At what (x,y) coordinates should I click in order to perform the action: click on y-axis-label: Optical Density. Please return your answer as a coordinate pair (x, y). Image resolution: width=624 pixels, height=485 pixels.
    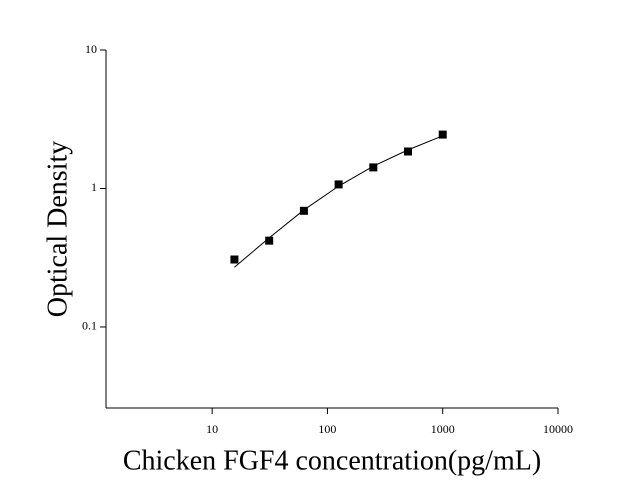
    Looking at the image, I should click on (57, 229).